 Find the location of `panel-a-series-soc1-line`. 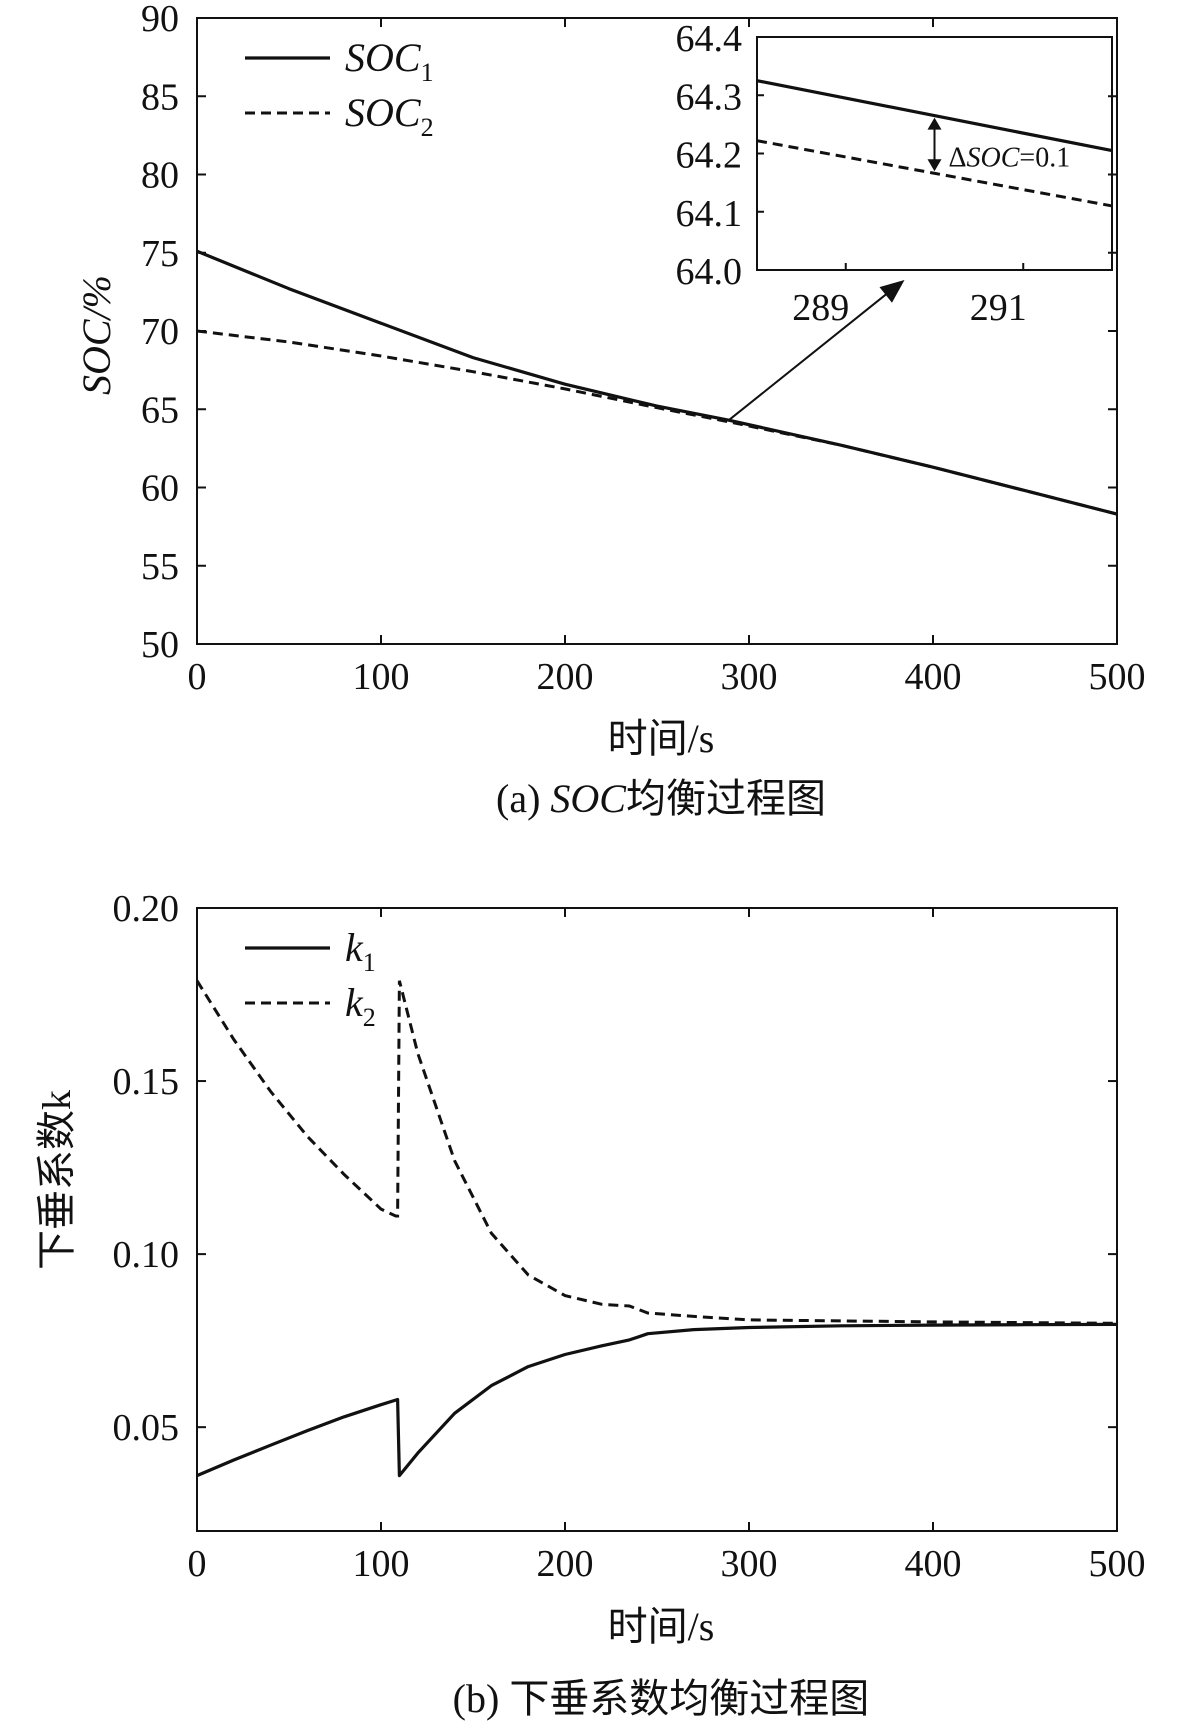

panel-a-series-soc1-line is located at coordinates (657, 382).